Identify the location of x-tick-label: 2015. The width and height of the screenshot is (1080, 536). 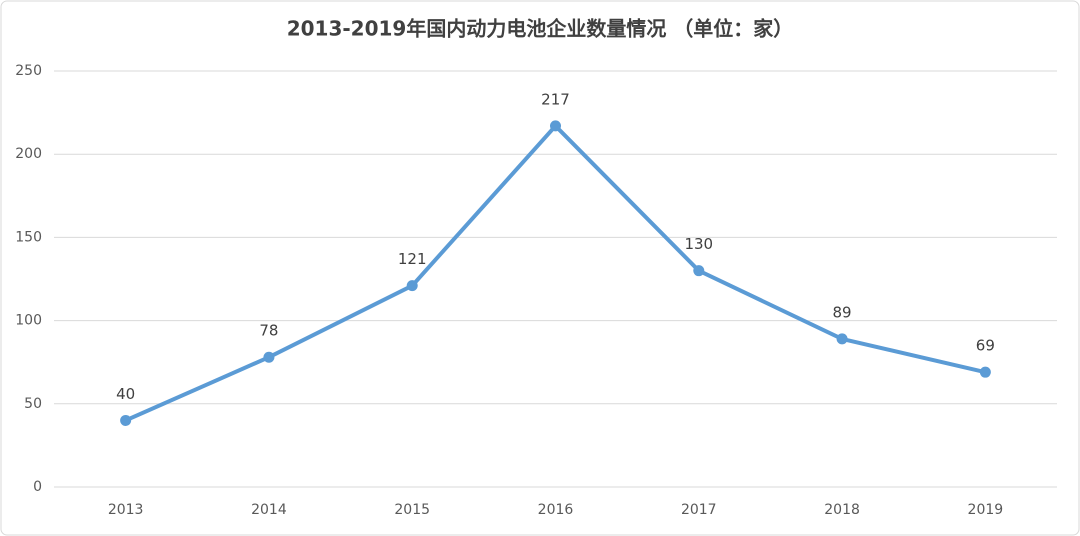
(412, 510).